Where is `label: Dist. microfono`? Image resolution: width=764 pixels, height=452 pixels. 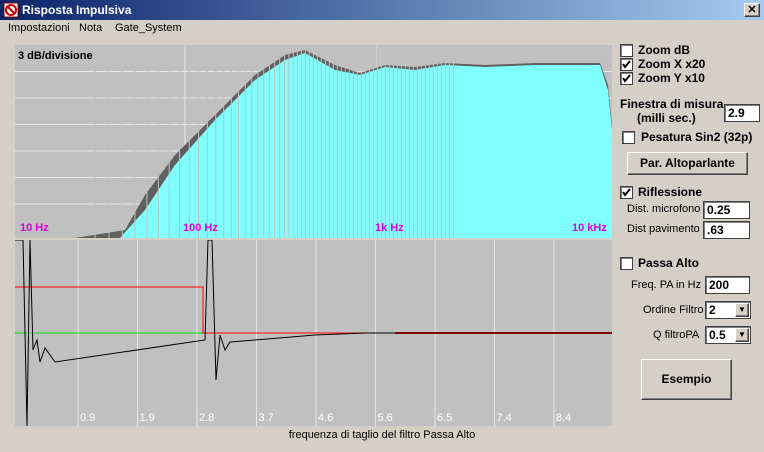 label: Dist. microfono is located at coordinates (664, 209).